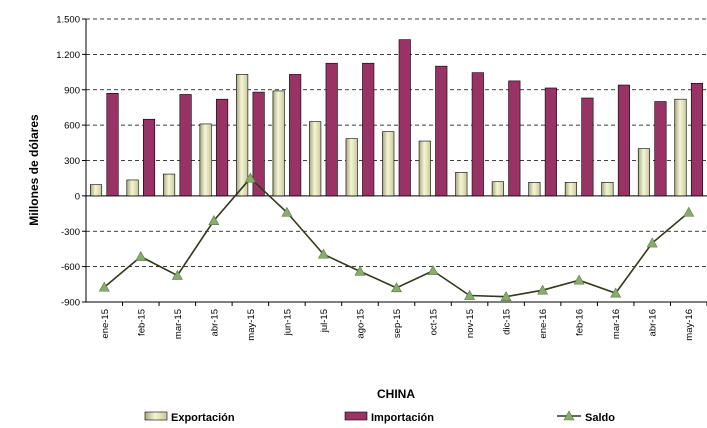 The width and height of the screenshot is (707, 428). I want to click on x-tick-label: abr-15, so click(214, 322).